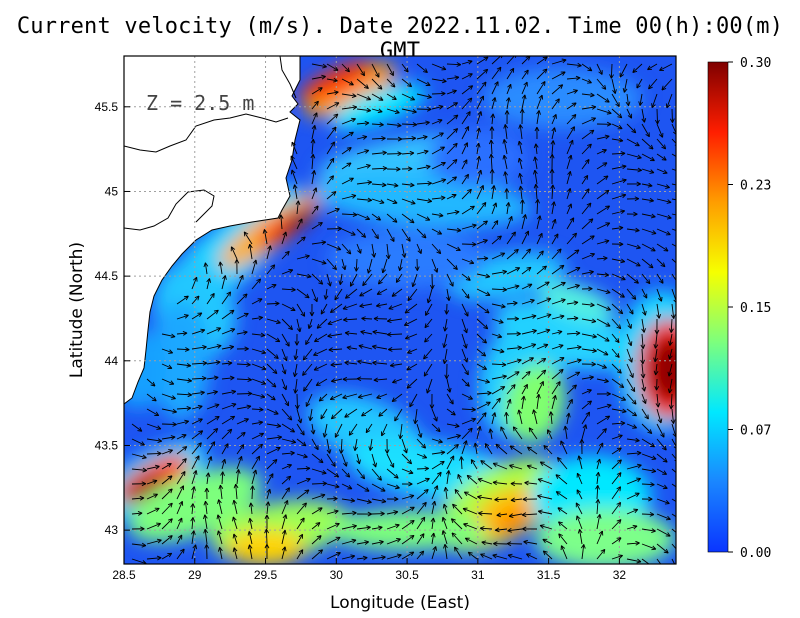 Image resolution: width=800 pixels, height=618 pixels. Describe the element at coordinates (478, 575) in the screenshot. I see `x-tick-label: 31` at that location.